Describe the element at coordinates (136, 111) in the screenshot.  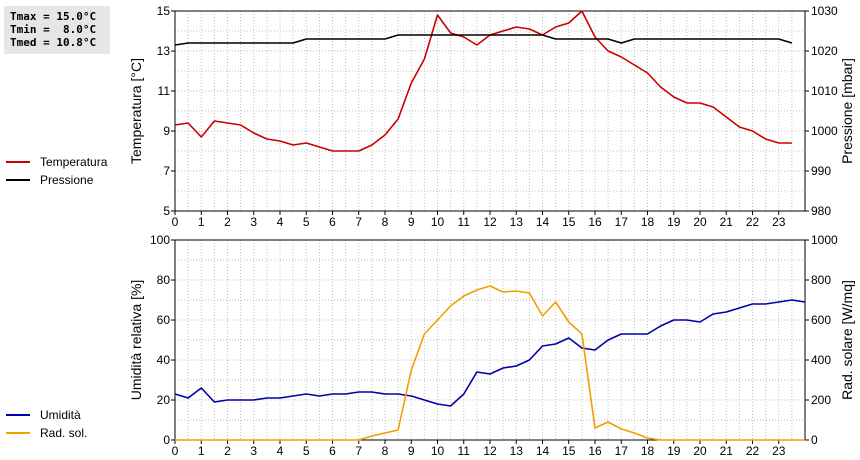
I see `y-axis-label-left: Temperatura [°C]` at that location.